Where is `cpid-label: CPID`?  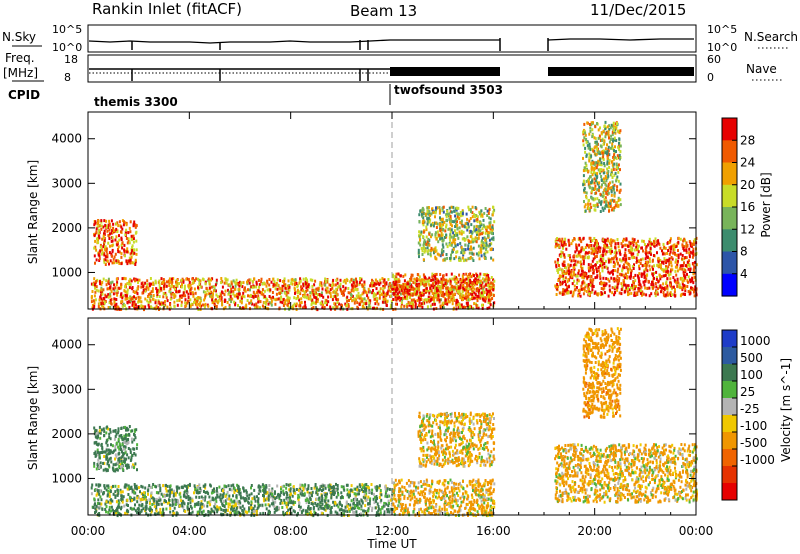
cpid-label: CPID is located at coordinates (24, 95).